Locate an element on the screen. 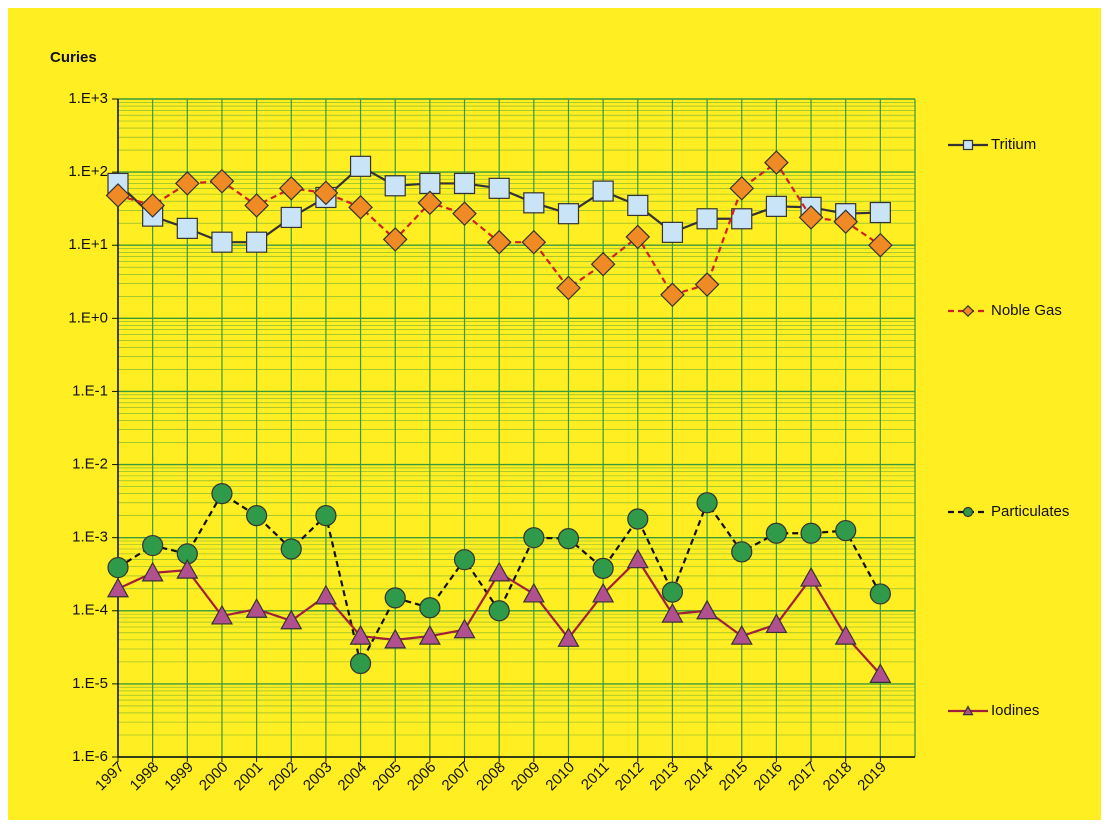 This screenshot has height=828, width=1109. y-tick-label: 1.E+0 is located at coordinates (88, 317).